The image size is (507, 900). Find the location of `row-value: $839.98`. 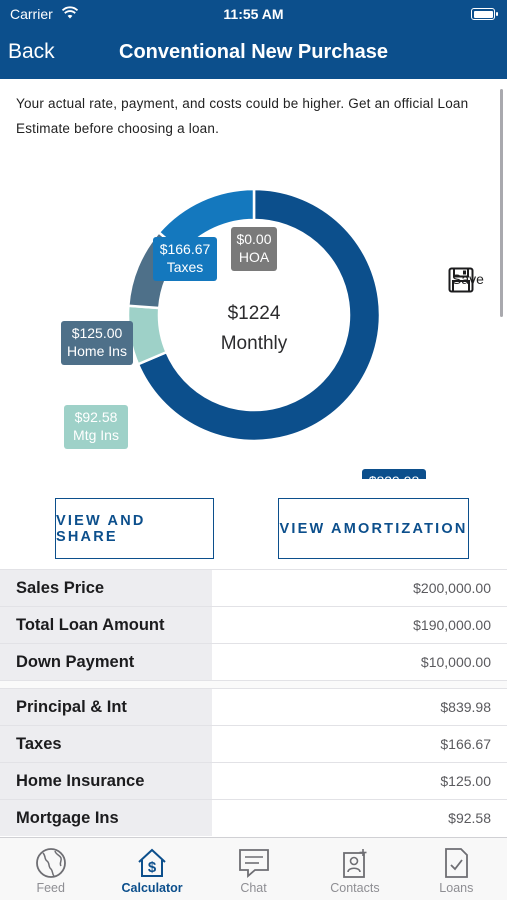

row-value: $839.98 is located at coordinates (465, 707).